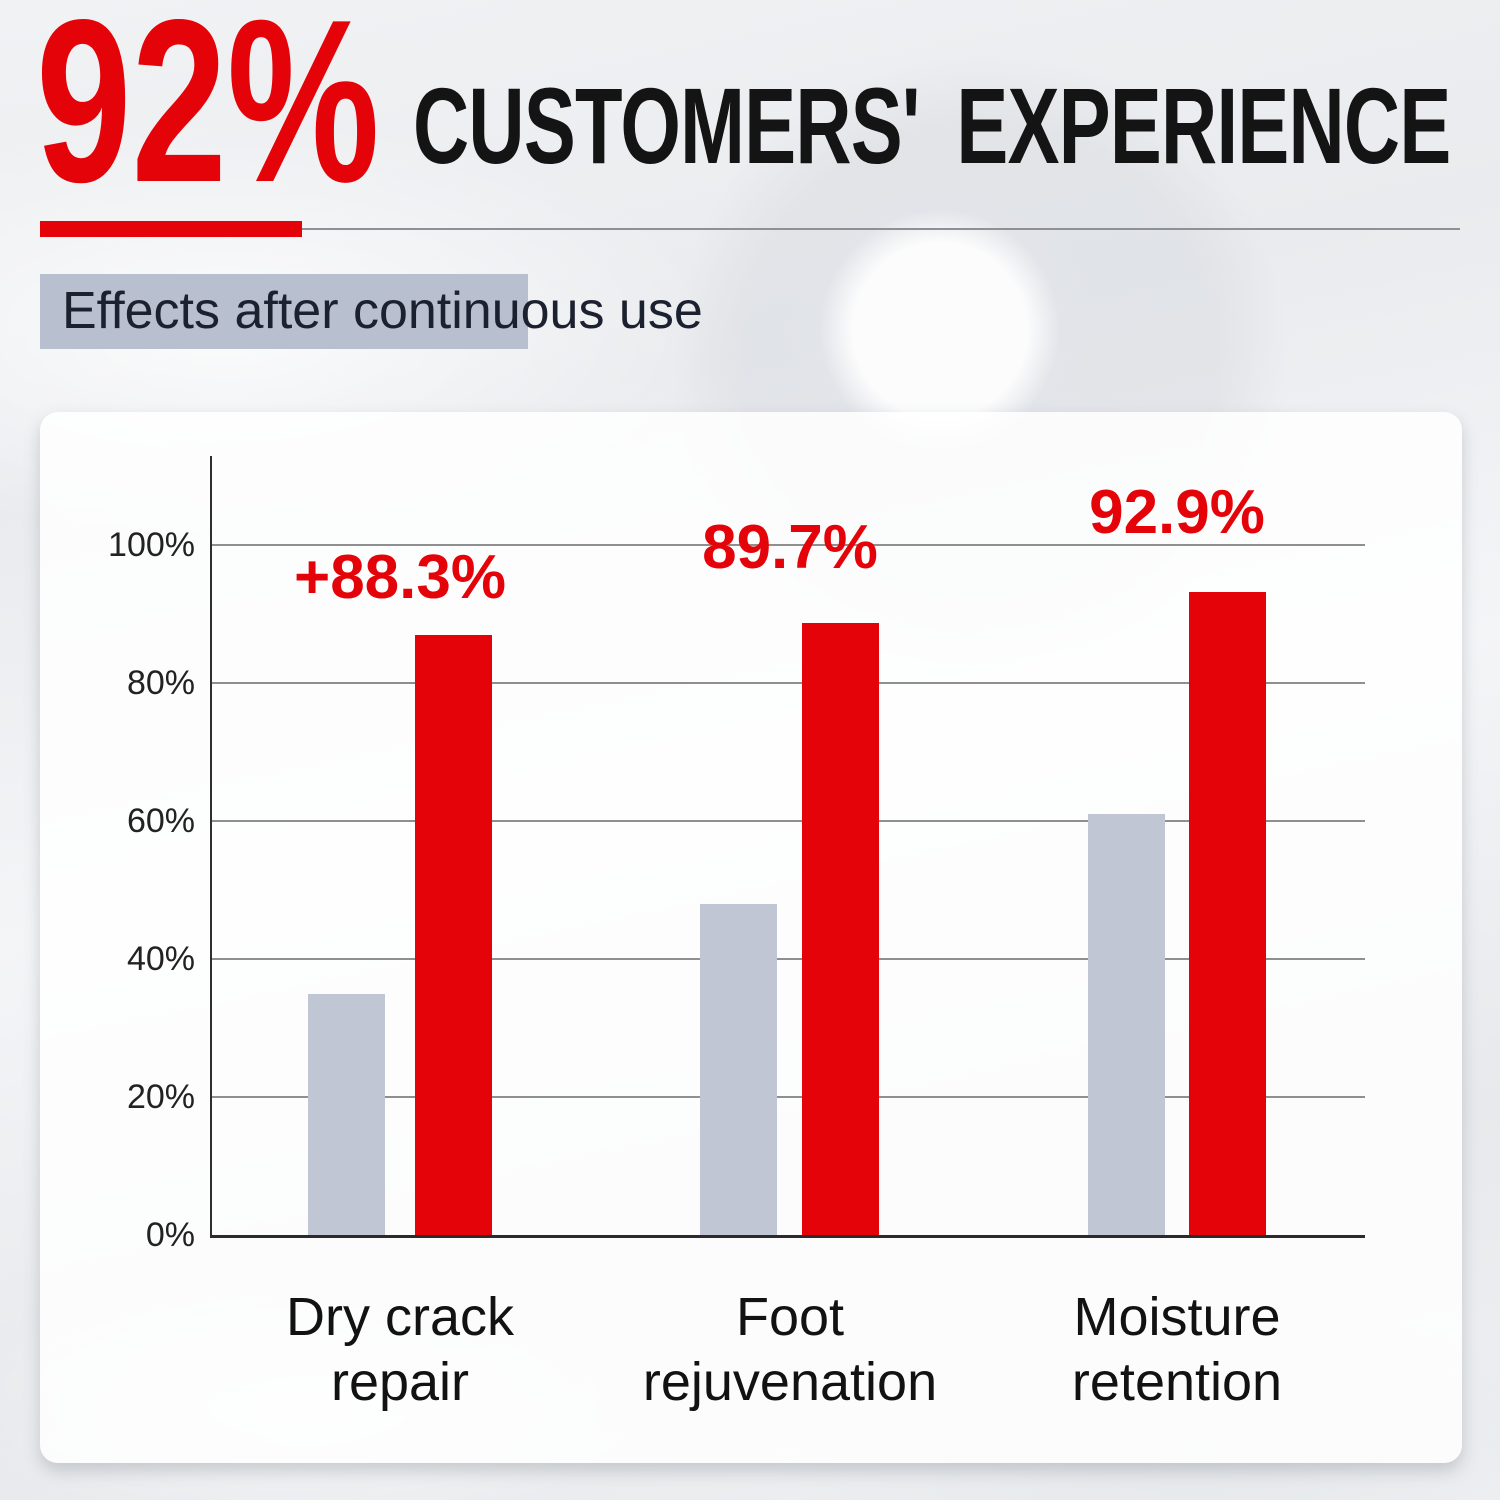 The width and height of the screenshot is (1500, 1500). I want to click on usage-effect-badge: Effects after continuous use, so click(371, 311).